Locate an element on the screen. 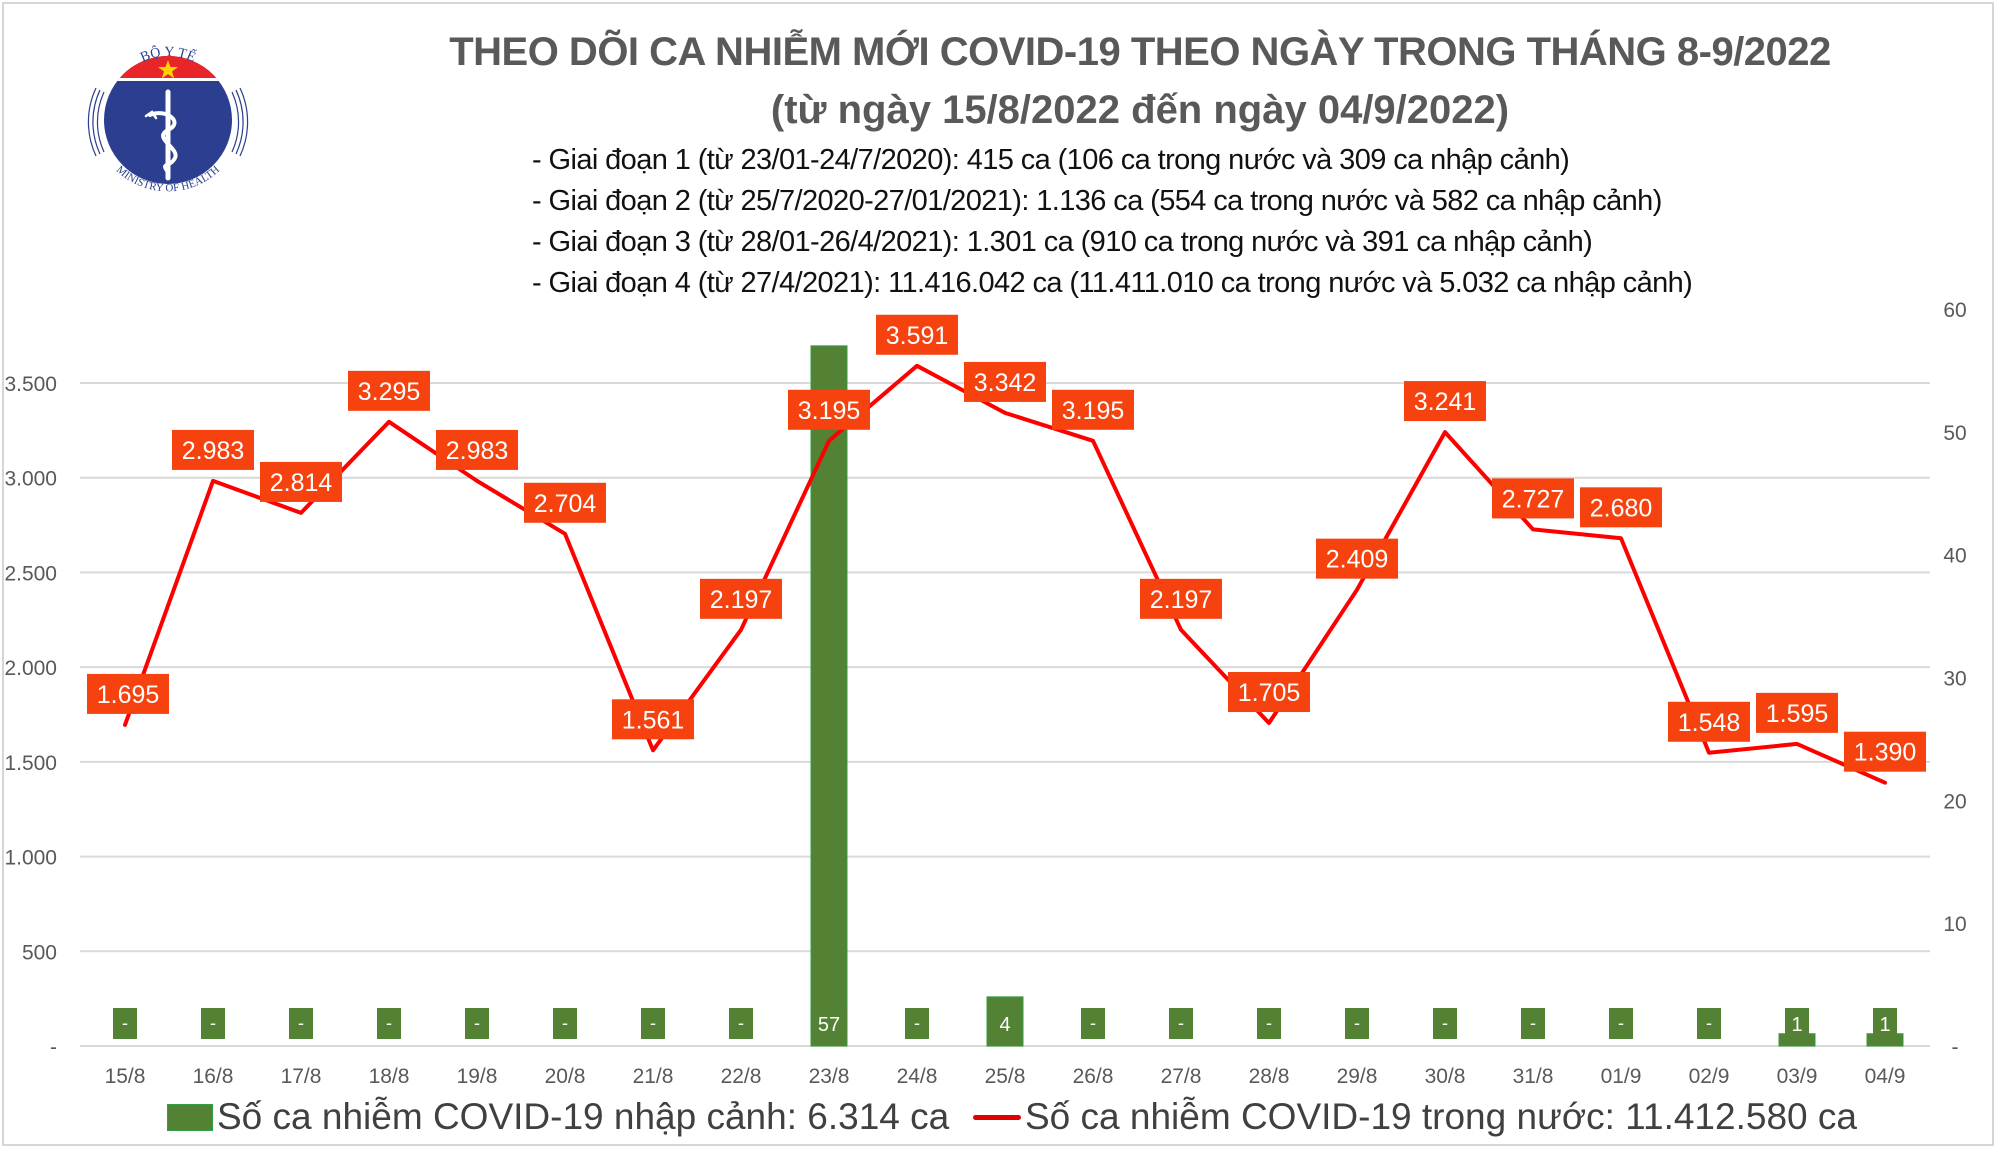 The image size is (2000, 1152). x-axis-tick-label: 22/8 is located at coordinates (741, 1076).